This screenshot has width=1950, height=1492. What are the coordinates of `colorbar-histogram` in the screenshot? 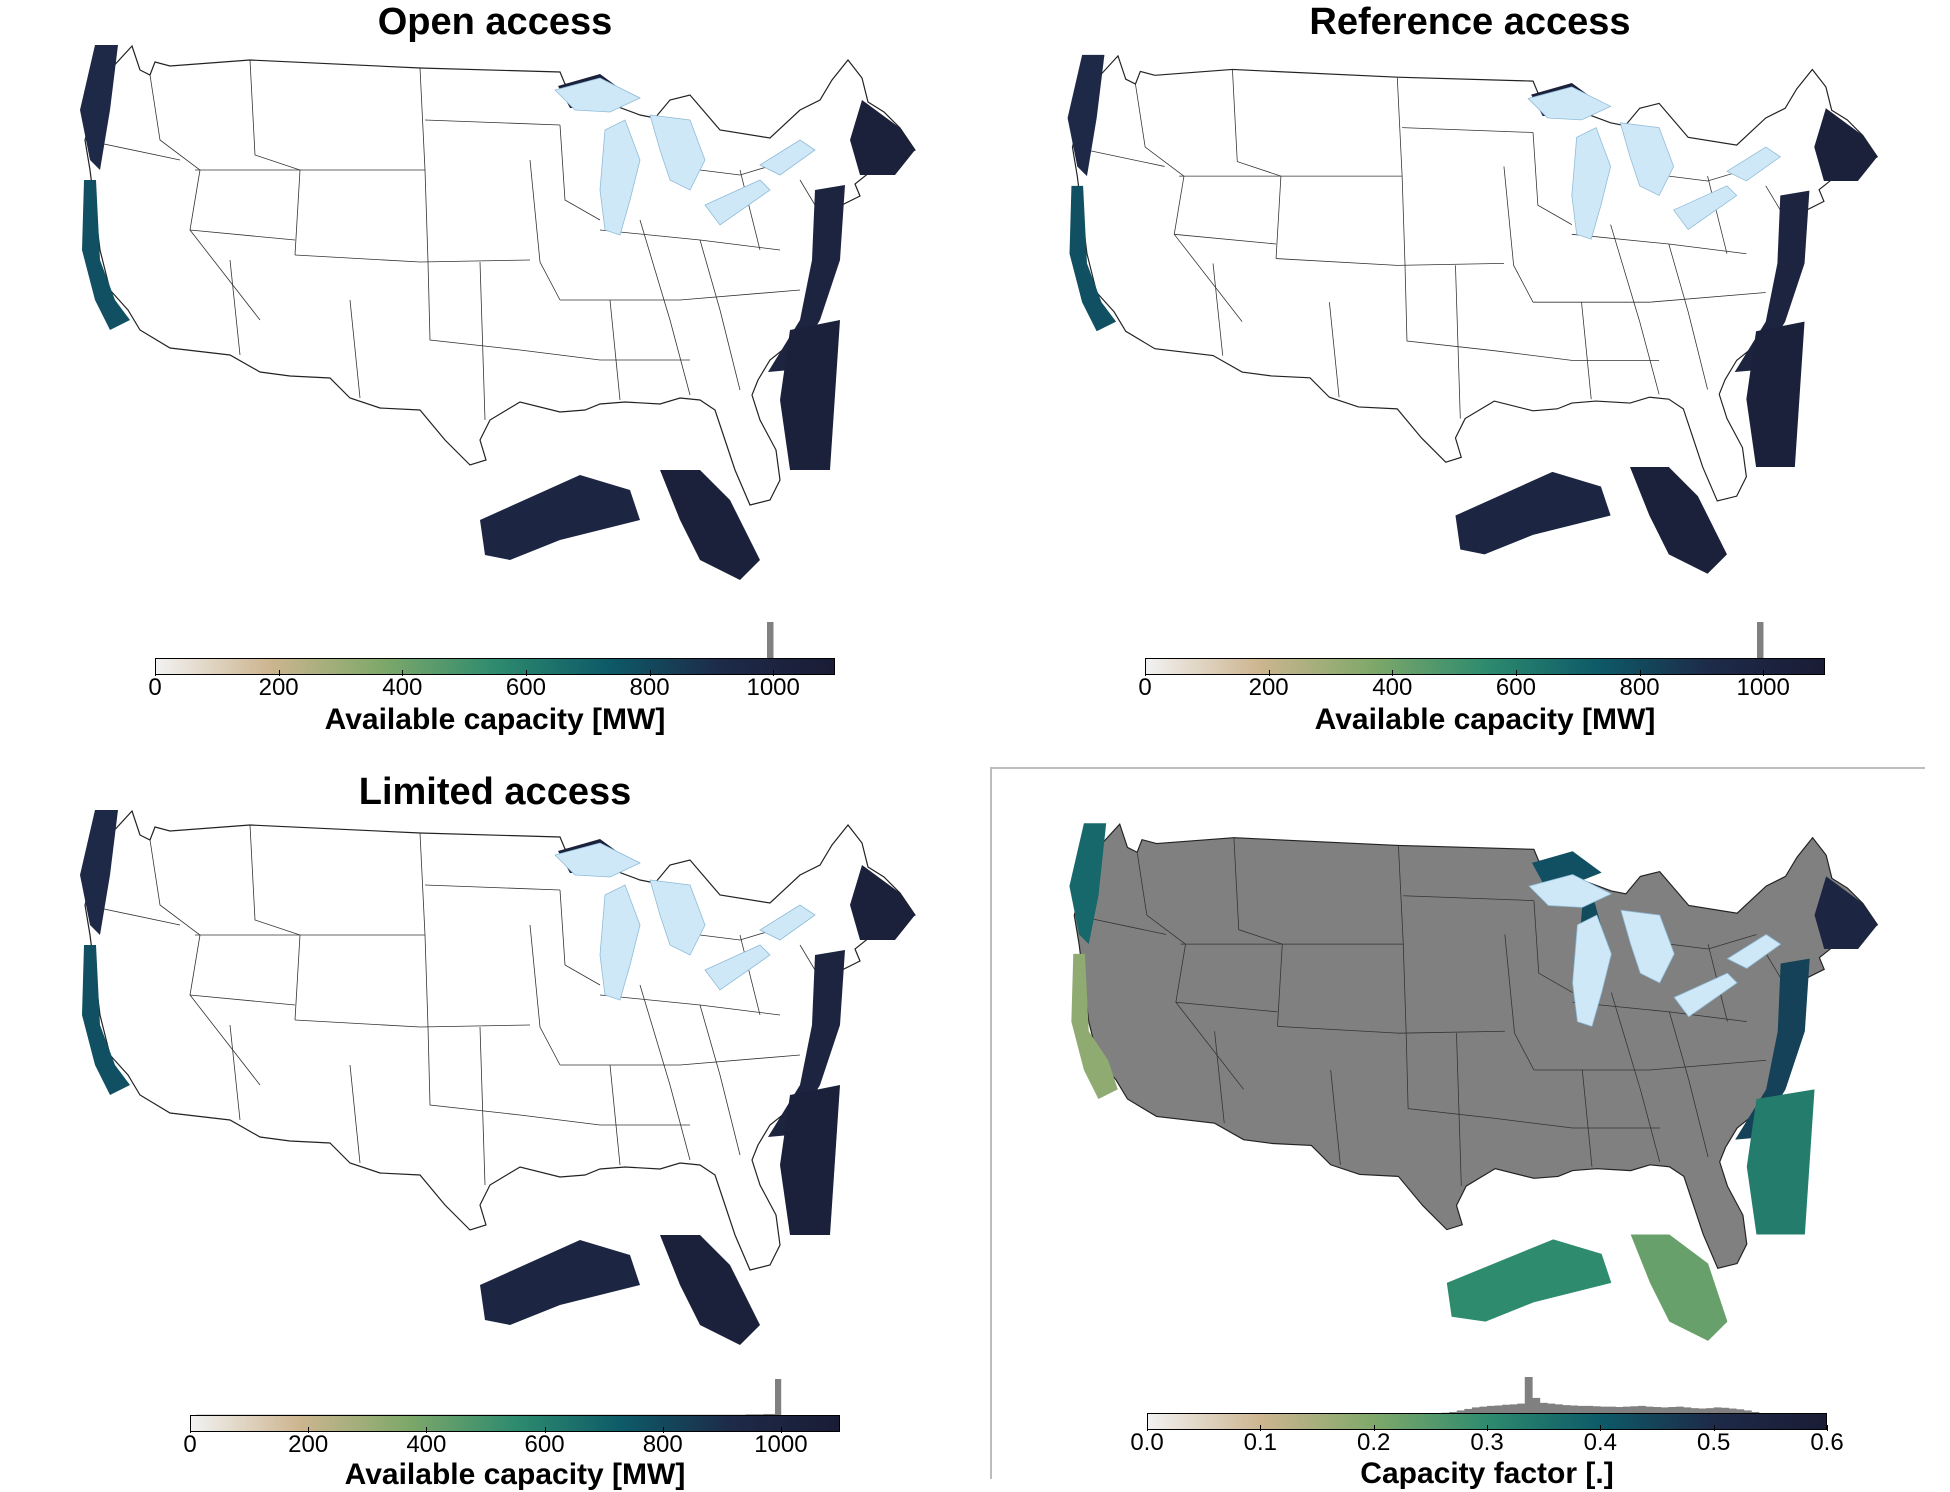 It's located at (1454, 641).